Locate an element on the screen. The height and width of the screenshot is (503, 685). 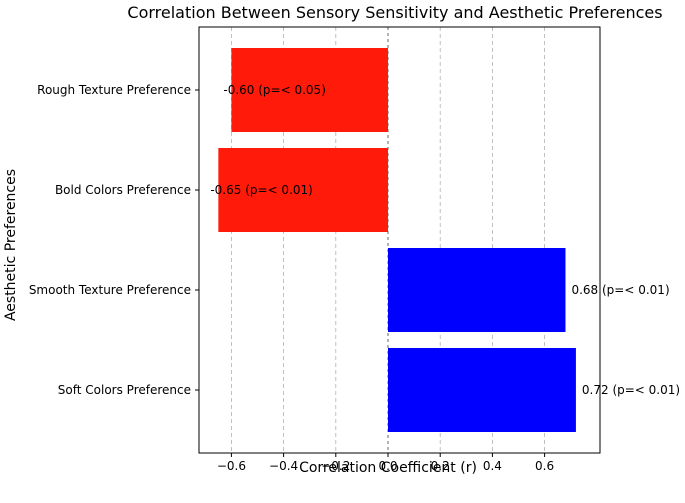
y-tick-label: Soft Colors Preference is located at coordinates (124, 390).